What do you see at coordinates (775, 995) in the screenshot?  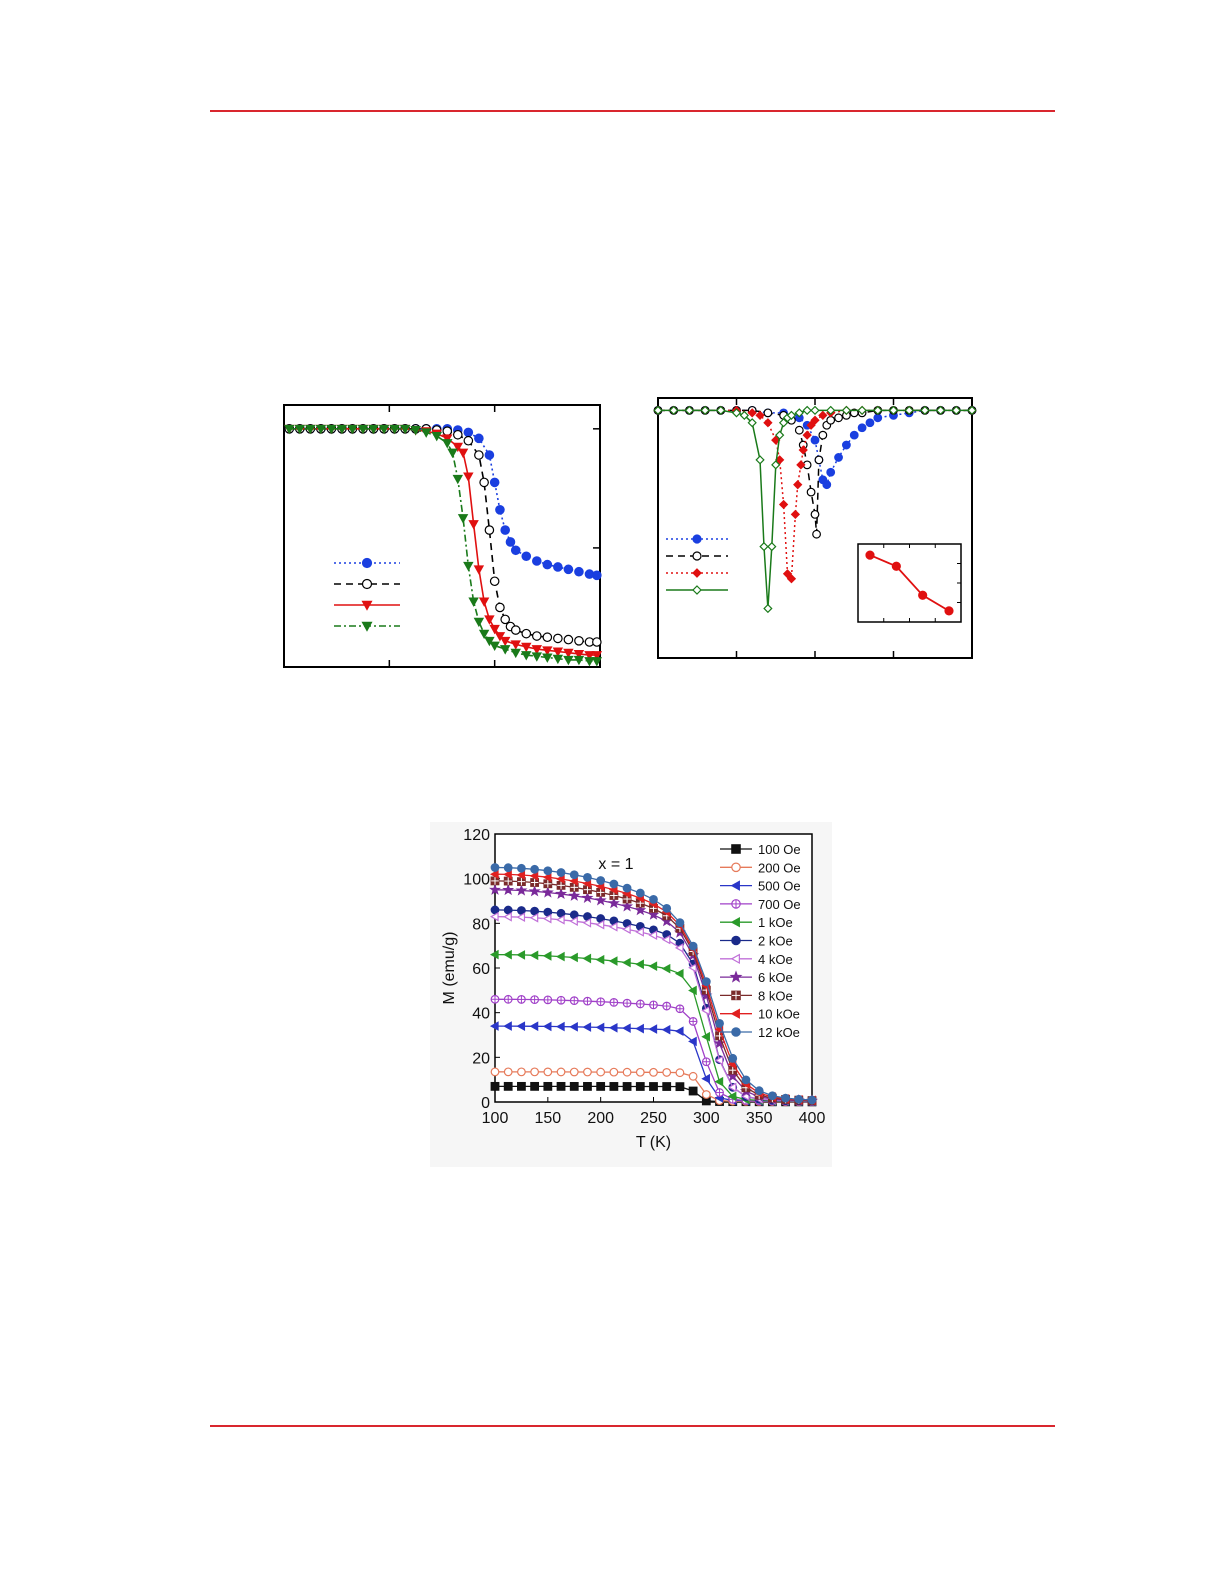 I see `legend-label-8: 8 kOe` at bounding box center [775, 995].